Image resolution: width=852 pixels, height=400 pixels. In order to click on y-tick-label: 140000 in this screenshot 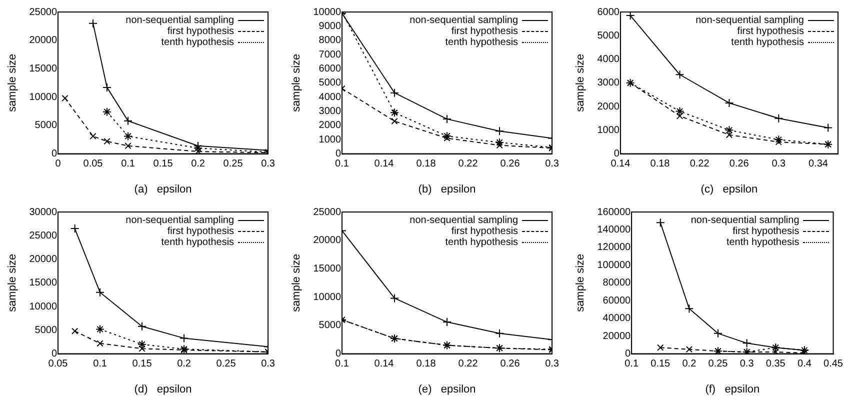, I will do `click(614, 230)`.